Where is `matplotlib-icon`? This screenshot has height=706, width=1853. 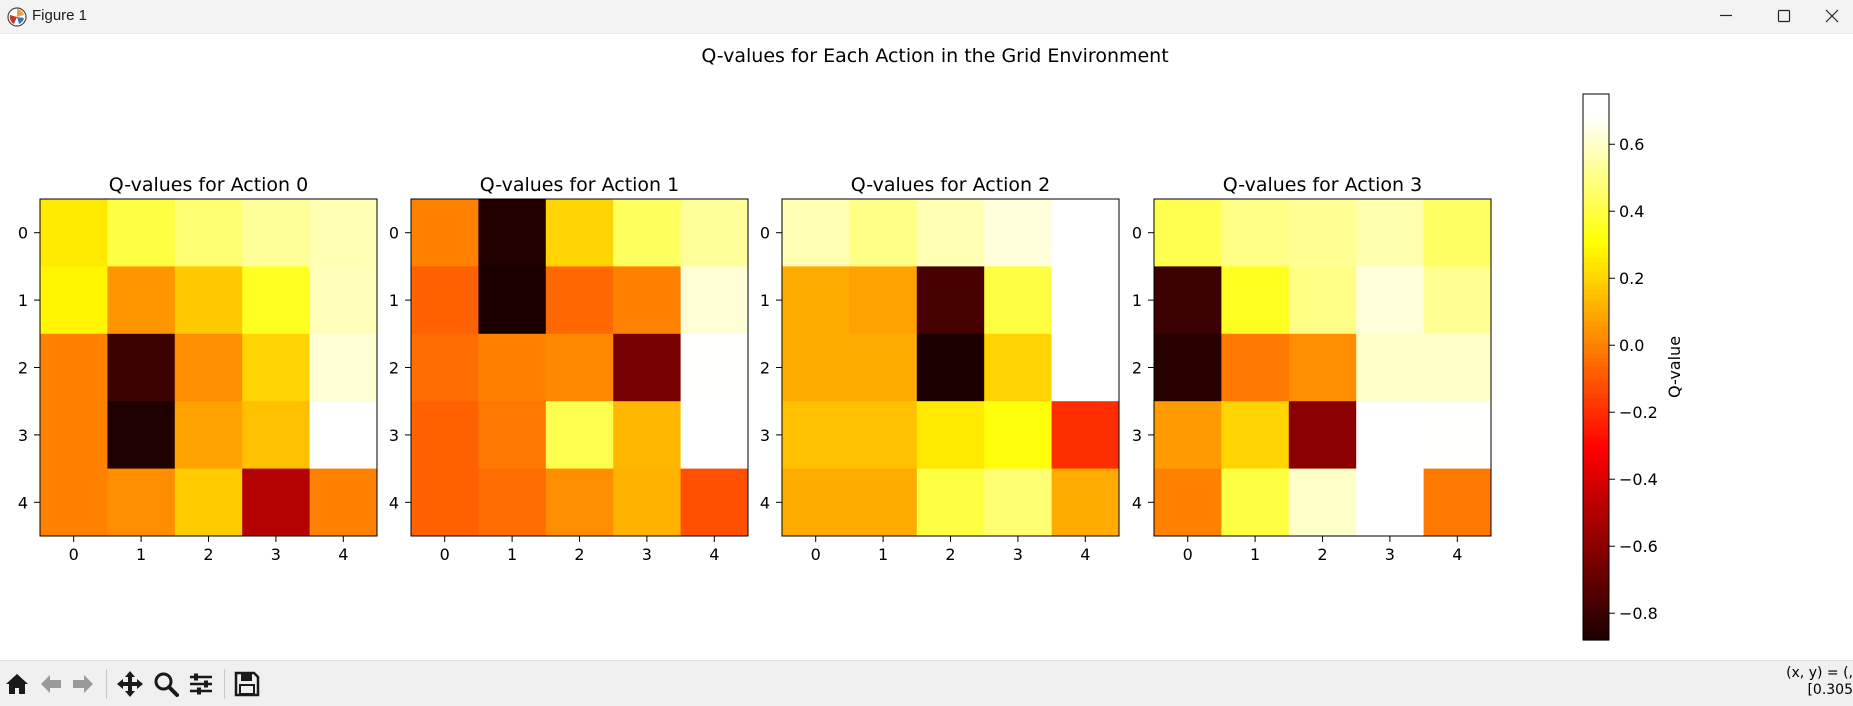
matplotlib-icon is located at coordinates (17, 17).